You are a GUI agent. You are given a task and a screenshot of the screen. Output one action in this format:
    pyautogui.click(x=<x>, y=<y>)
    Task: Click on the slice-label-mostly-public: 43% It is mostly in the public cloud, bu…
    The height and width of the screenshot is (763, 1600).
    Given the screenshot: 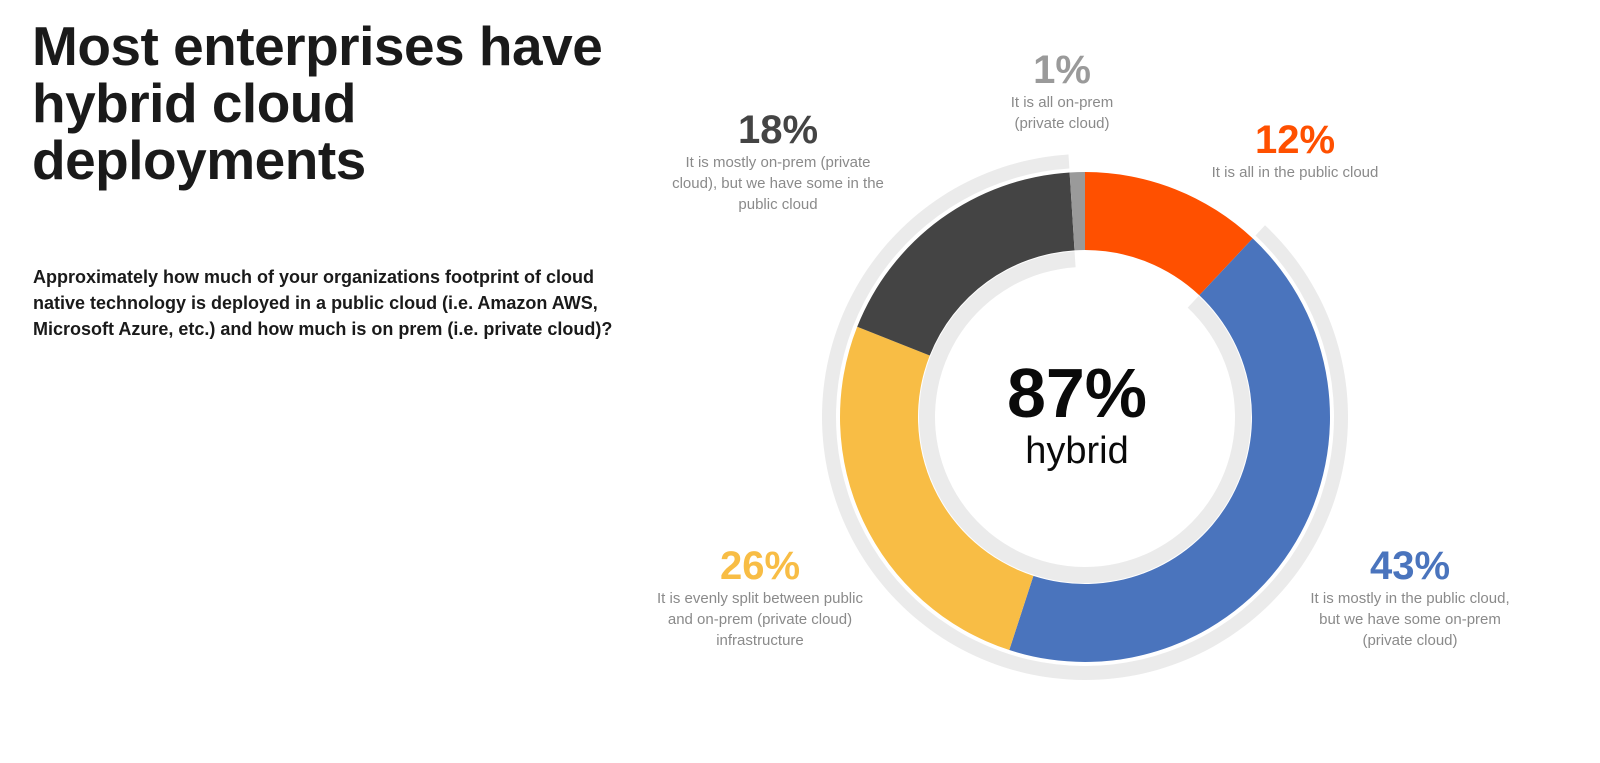 What is the action you would take?
    pyautogui.click(x=1410, y=597)
    